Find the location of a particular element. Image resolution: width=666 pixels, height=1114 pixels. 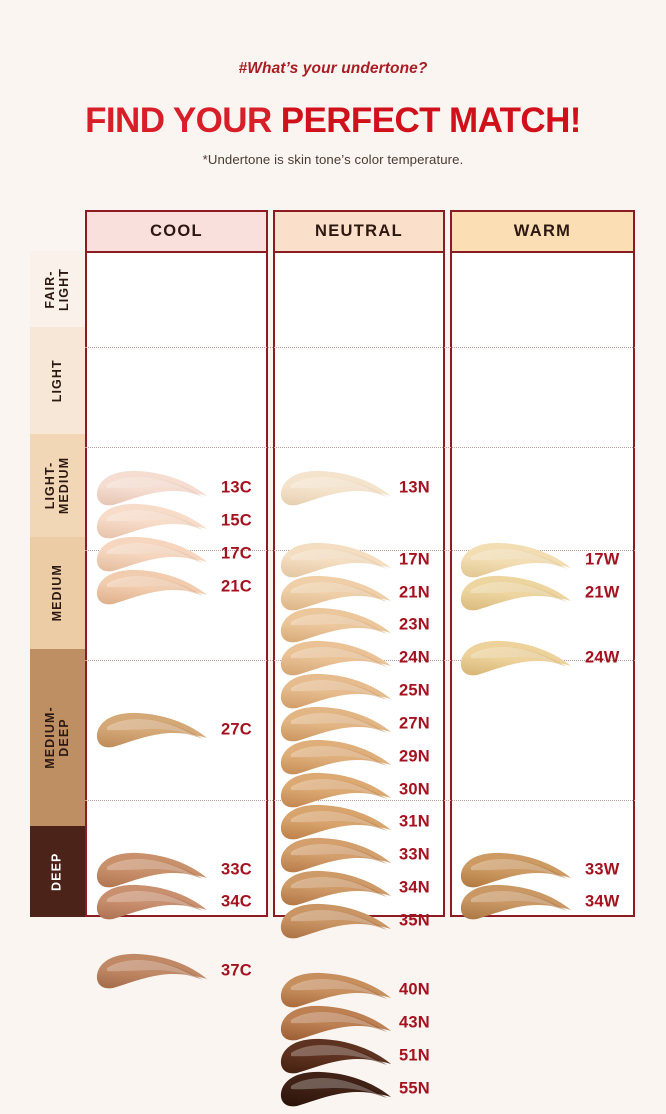

tone-band-label: LIGHT- MEDIUM is located at coordinates (57, 485).